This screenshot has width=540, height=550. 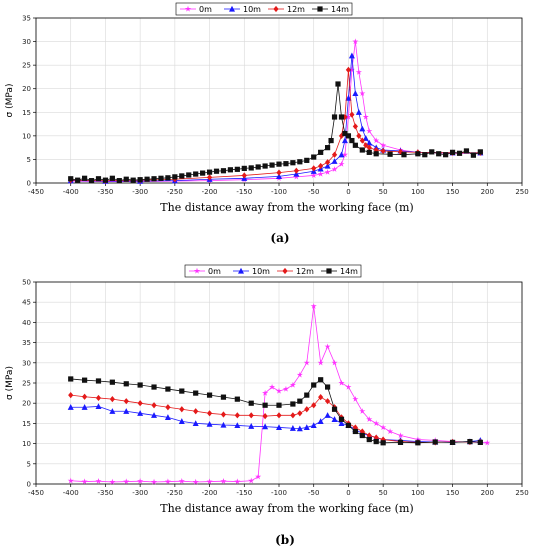 I want to click on y-tick-label: 20, so click(x=26, y=404).